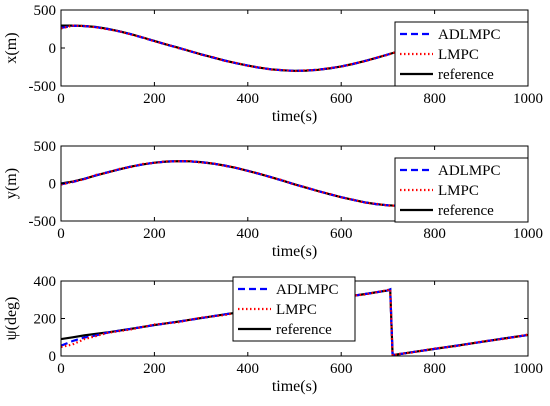  Describe the element at coordinates (45, 320) in the screenshot. I see `y-tick-label: 200` at that location.